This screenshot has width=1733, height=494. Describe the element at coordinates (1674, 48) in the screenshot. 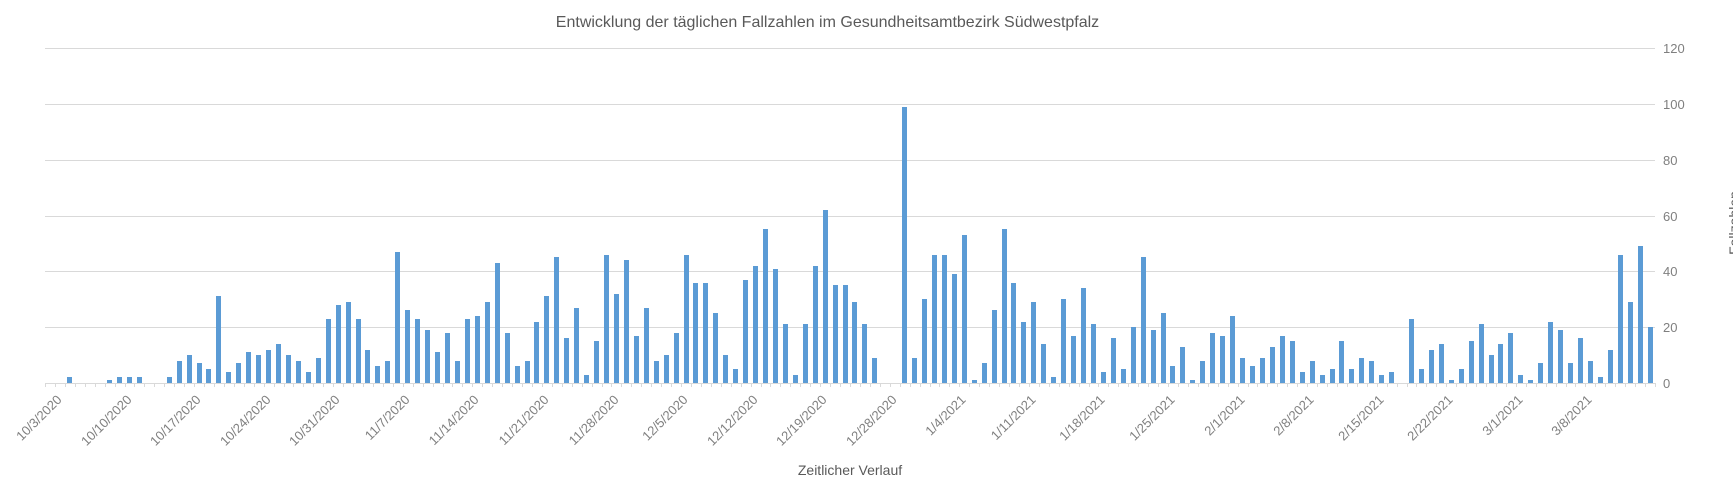

I see `y-tick-label: 120` at that location.